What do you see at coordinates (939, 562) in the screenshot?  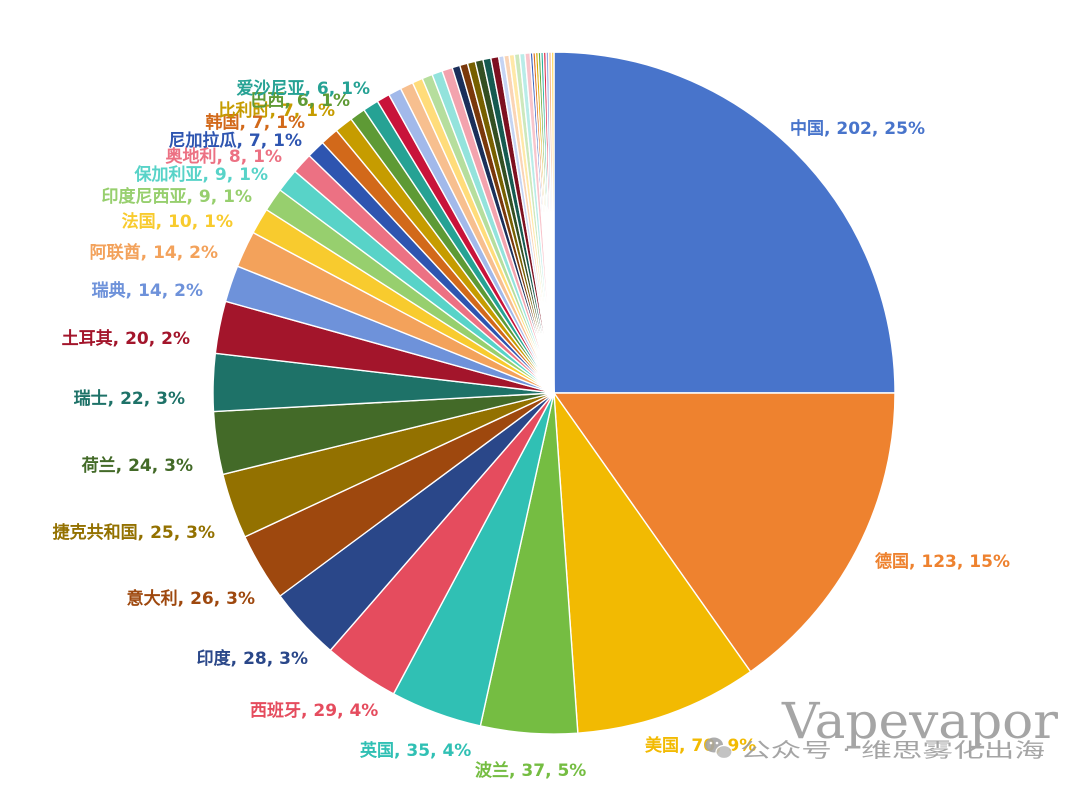 I see `slice-label-value: 123` at bounding box center [939, 562].